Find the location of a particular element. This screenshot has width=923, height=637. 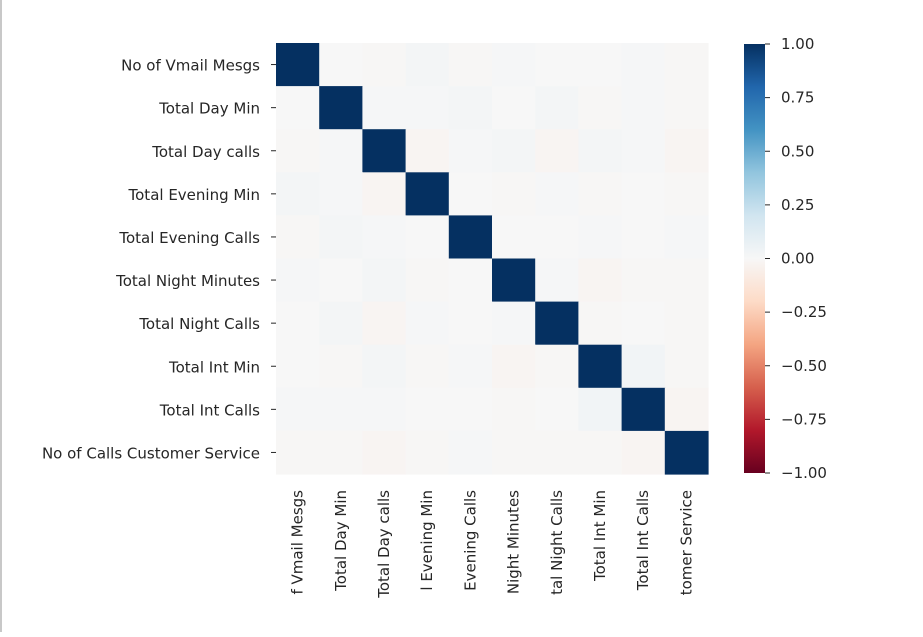

row-label: No of Calls Customer Service is located at coordinates (151, 453).